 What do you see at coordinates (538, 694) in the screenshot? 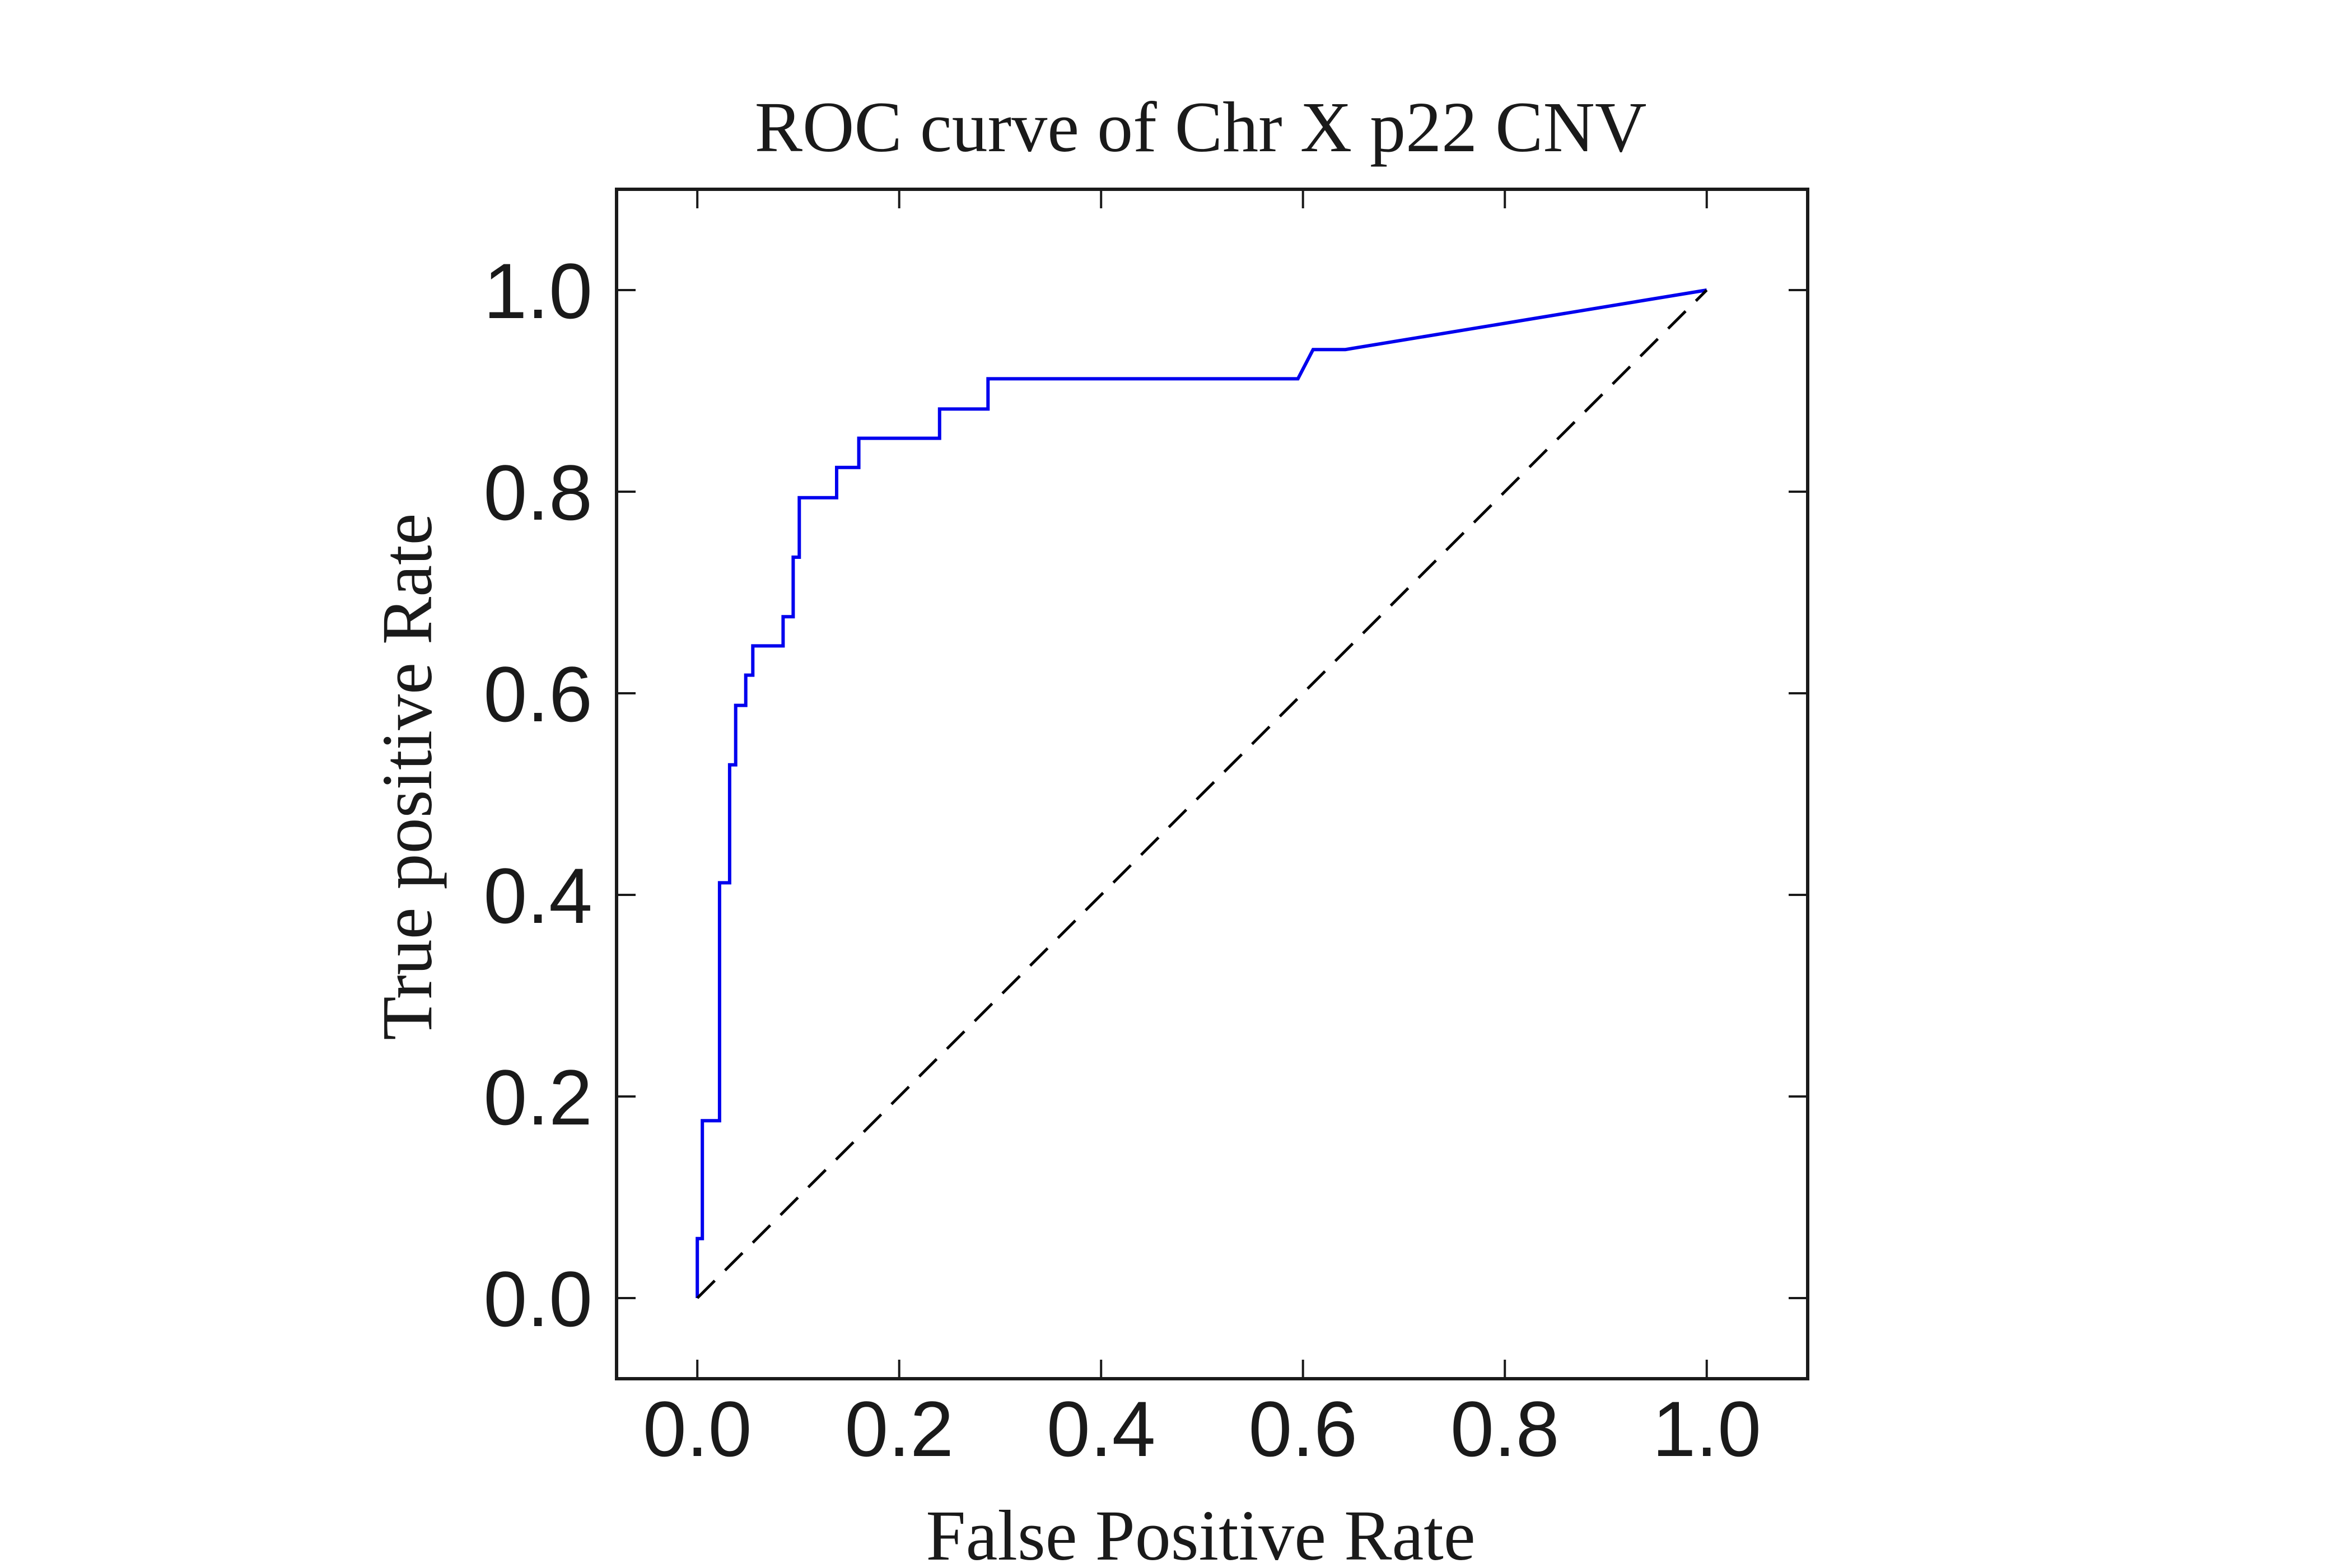
I see `y-tick-label: 0.6` at bounding box center [538, 694].